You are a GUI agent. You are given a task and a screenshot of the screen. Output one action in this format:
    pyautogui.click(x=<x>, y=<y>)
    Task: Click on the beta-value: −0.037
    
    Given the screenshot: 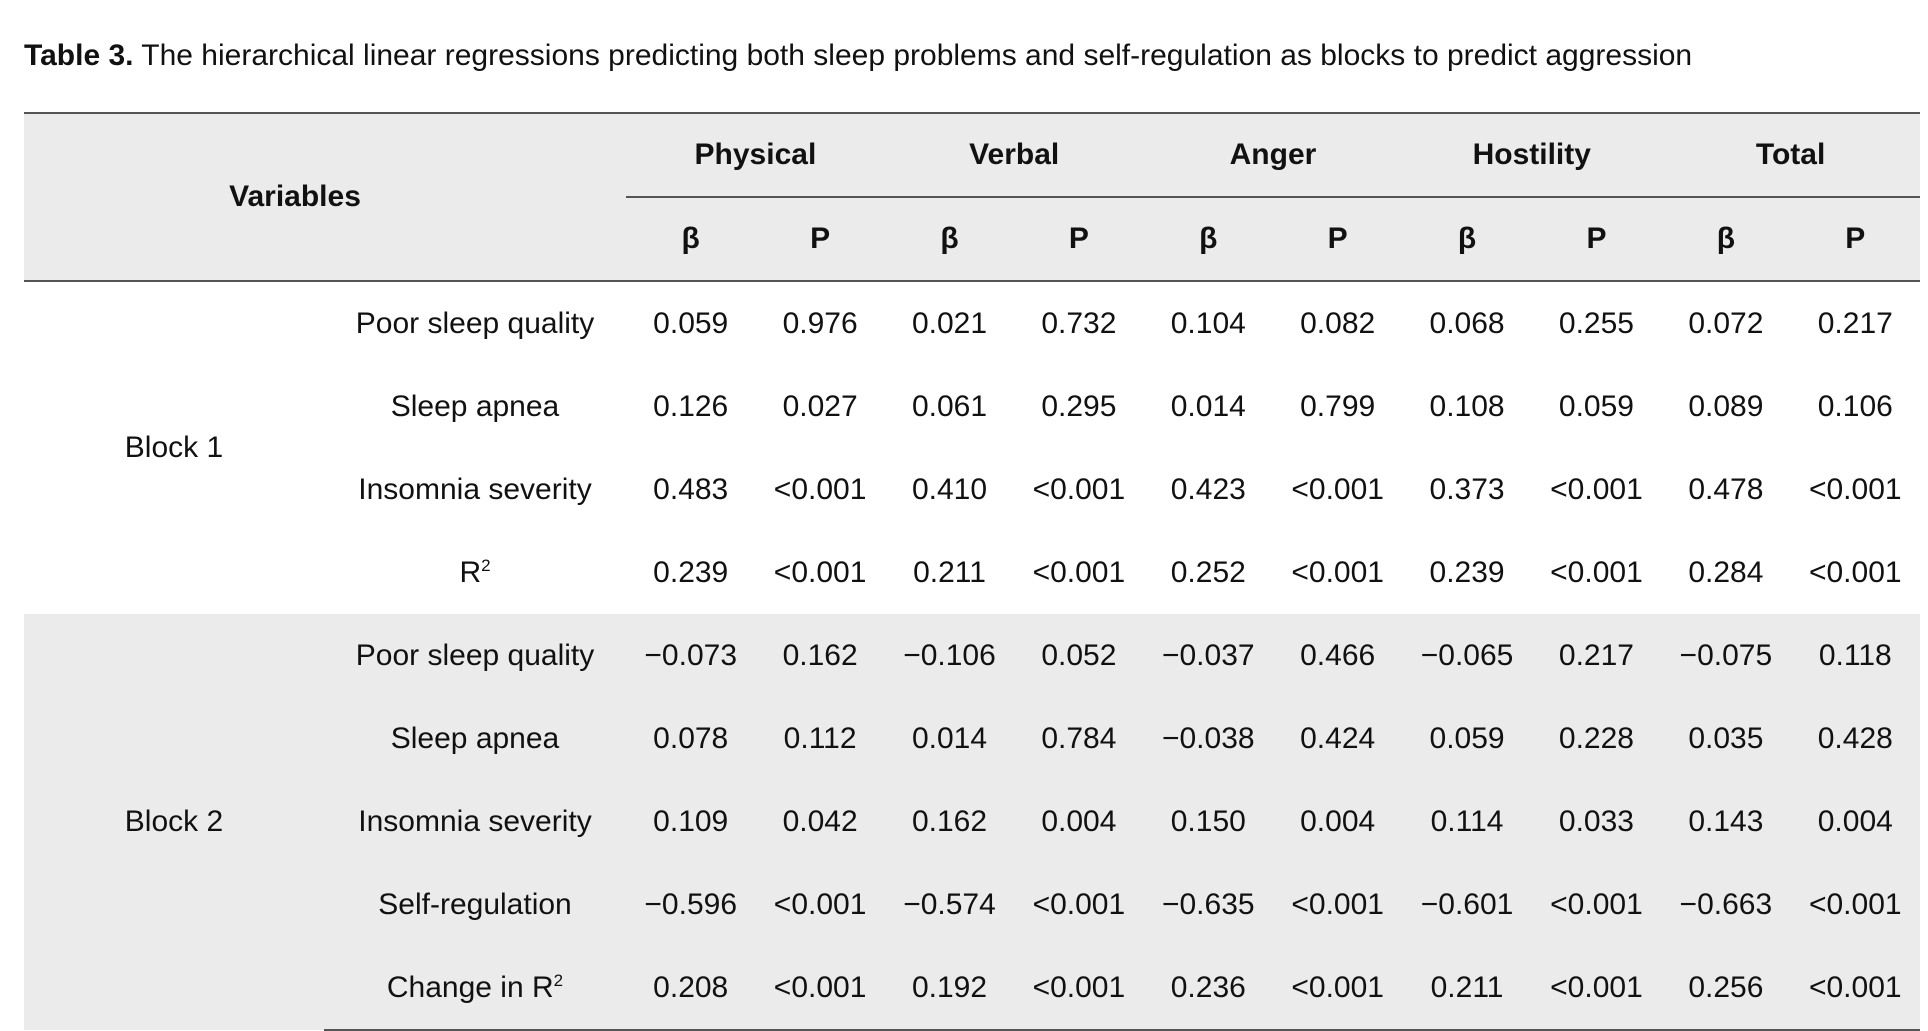 What is the action you would take?
    pyautogui.click(x=1208, y=655)
    